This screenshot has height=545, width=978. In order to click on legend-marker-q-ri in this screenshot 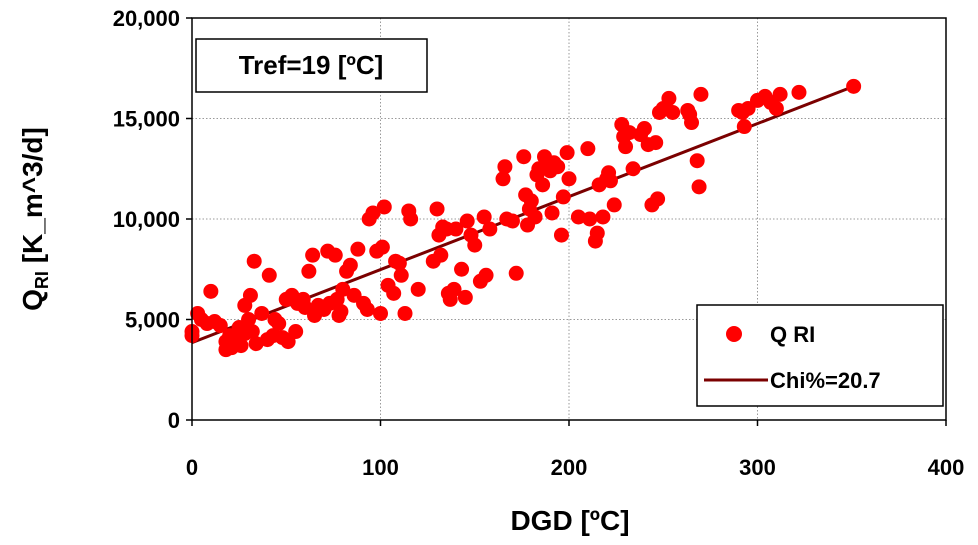, I will do `click(734, 334)`.